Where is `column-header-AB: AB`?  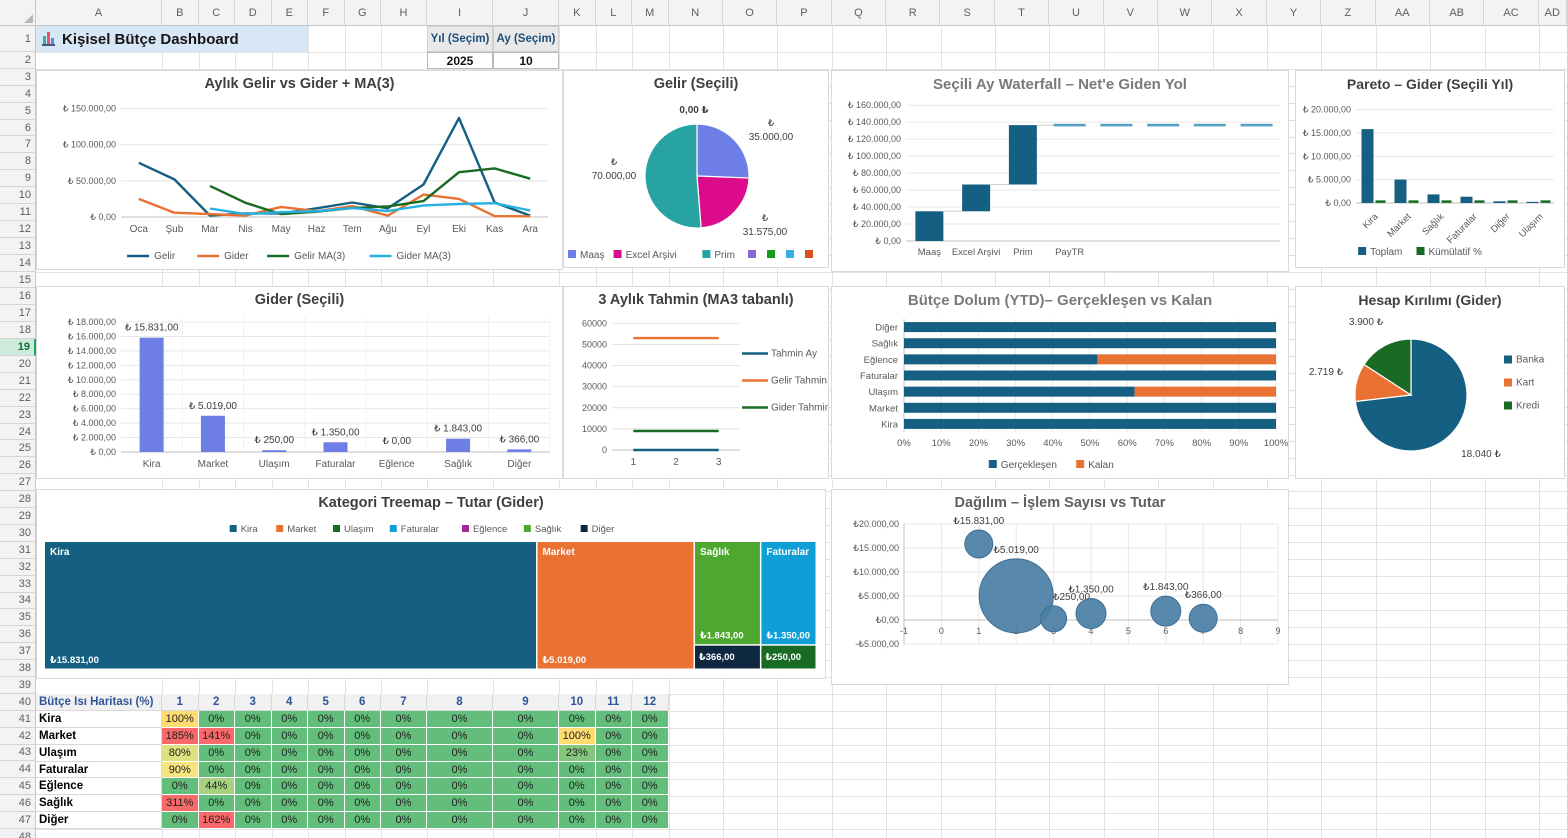 column-header-AB: AB is located at coordinates (1457, 13).